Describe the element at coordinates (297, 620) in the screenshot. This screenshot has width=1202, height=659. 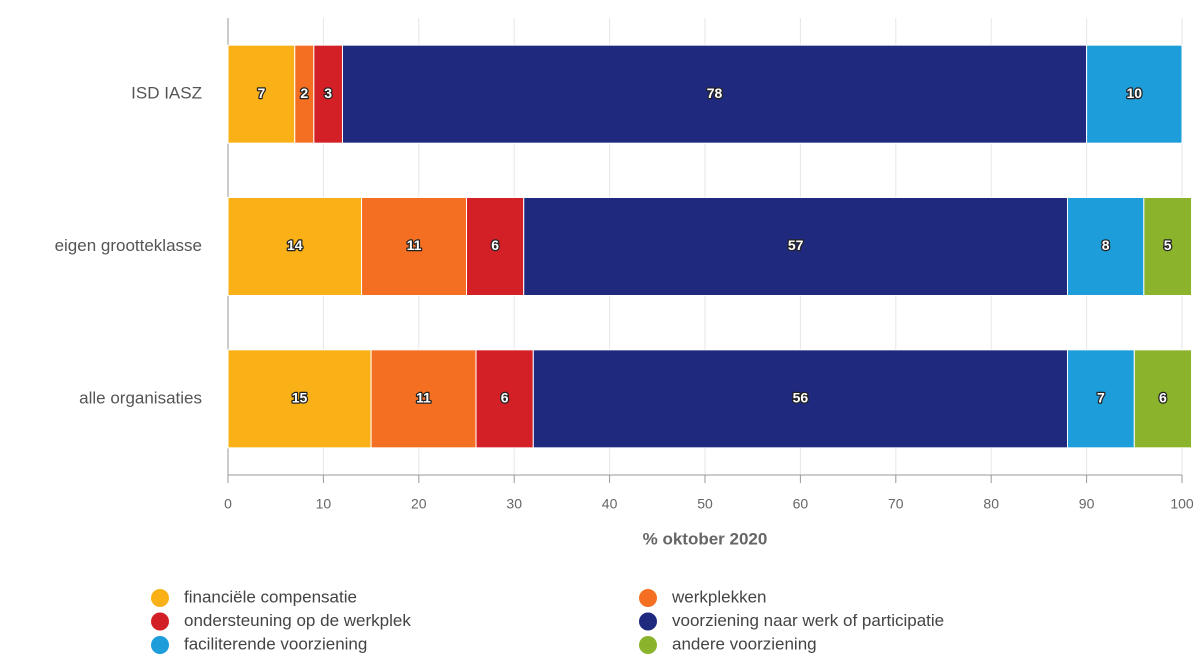
I see `legend-label: ondersteuning op de werkplek` at that location.